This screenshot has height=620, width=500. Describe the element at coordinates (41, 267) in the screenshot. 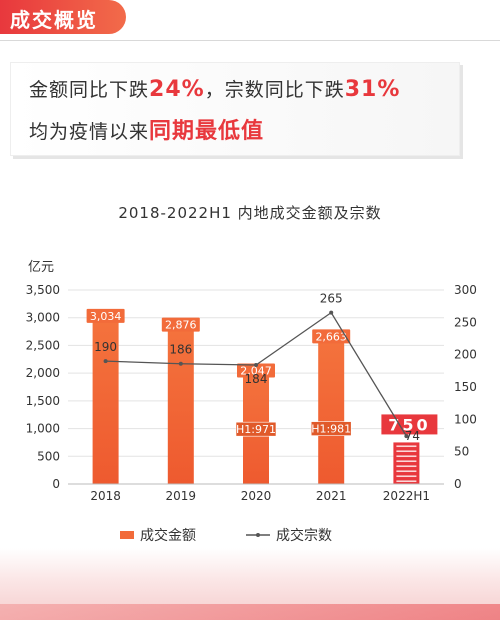

I see `y-axis-unit: 亿元` at that location.